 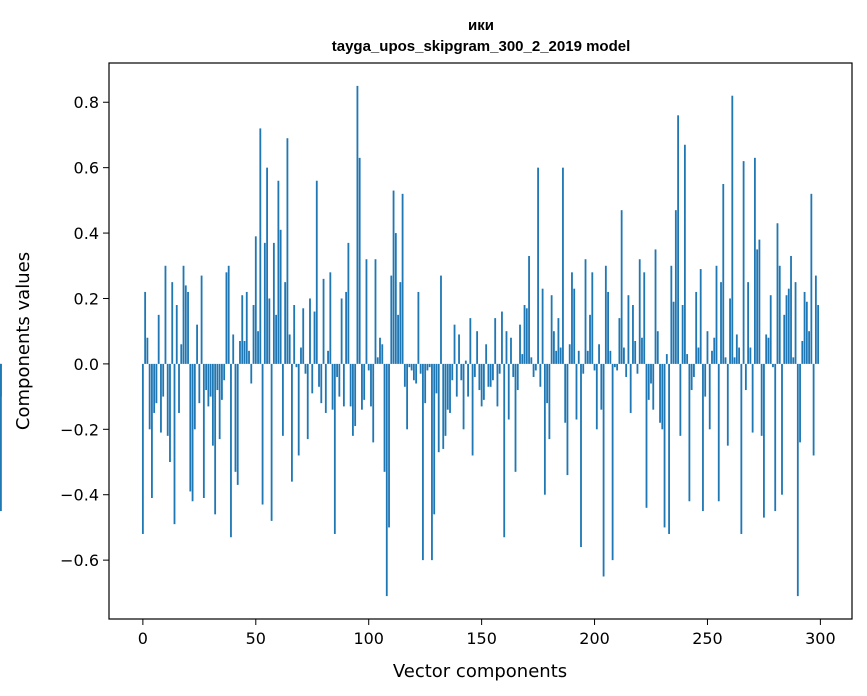 I want to click on x-tick-label-0: 0, so click(x=143, y=638).